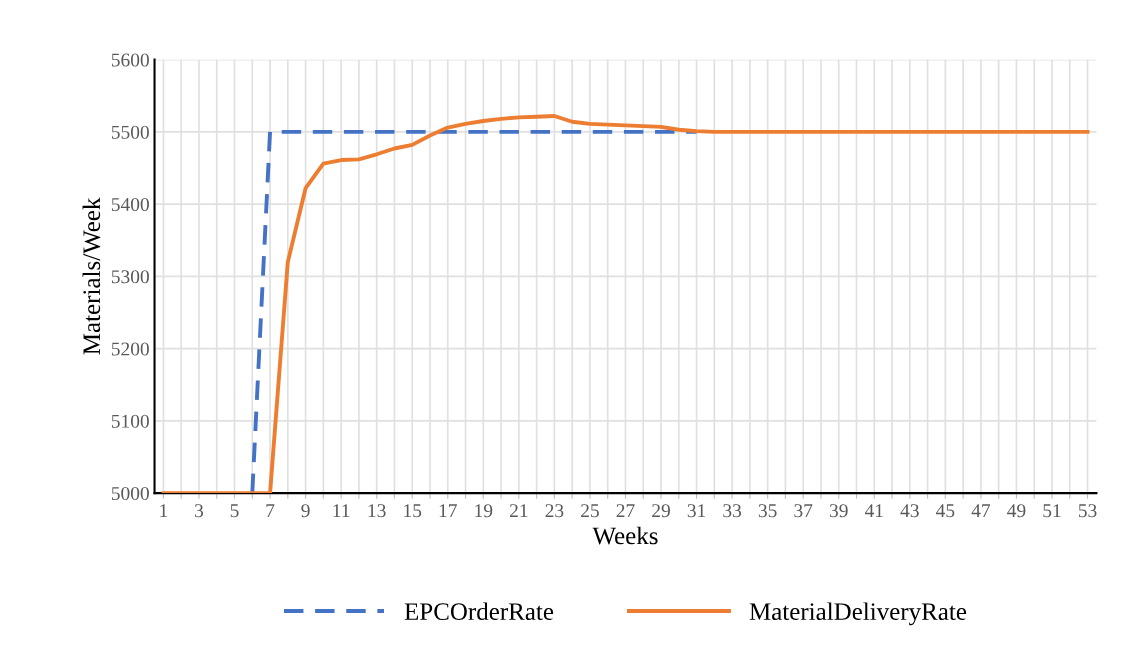 The image size is (1128, 670). Describe the element at coordinates (164, 511) in the screenshot. I see `x-tick-label: 1` at that location.